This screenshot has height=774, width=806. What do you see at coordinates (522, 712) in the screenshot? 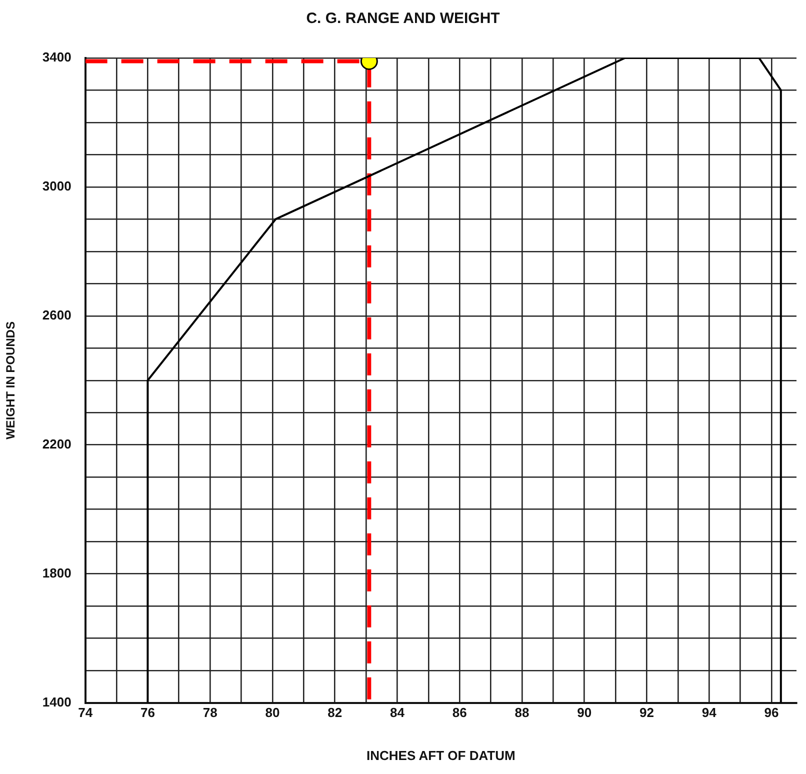
I see `x-tick-label: 88` at bounding box center [522, 712].